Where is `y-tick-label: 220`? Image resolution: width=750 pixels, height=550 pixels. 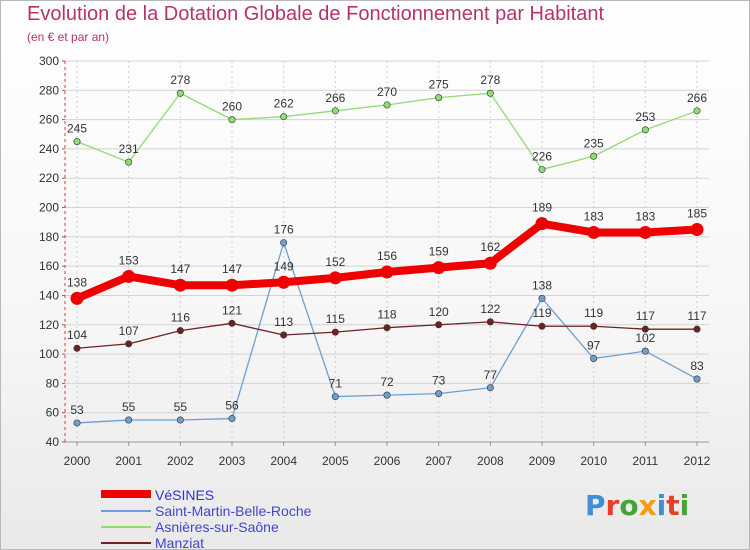
y-tick-label: 220 is located at coordinates (49, 178).